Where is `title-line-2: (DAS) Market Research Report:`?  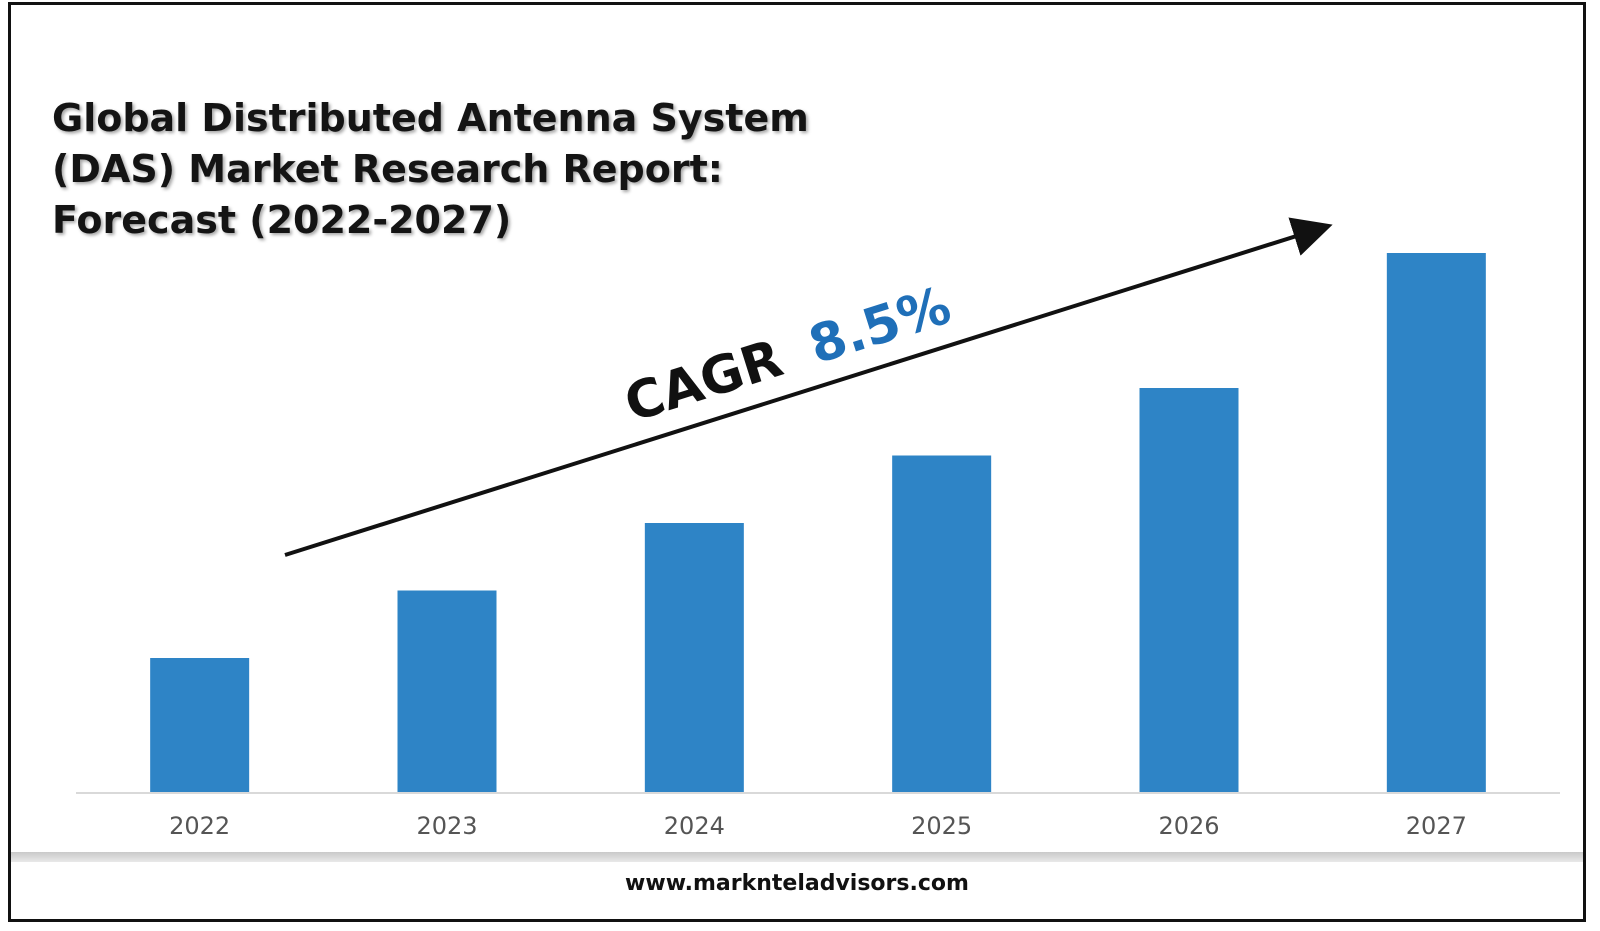 title-line-2: (DAS) Market Research Report: is located at coordinates (387, 169).